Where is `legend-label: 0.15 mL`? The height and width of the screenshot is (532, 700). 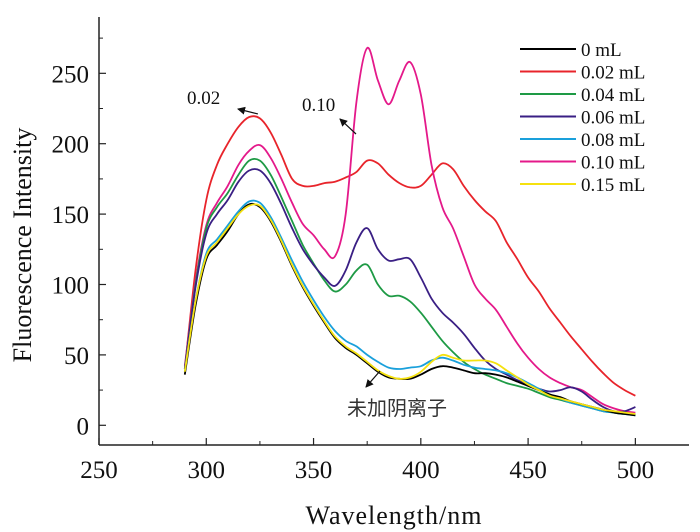
legend-label: 0.15 mL is located at coordinates (613, 185).